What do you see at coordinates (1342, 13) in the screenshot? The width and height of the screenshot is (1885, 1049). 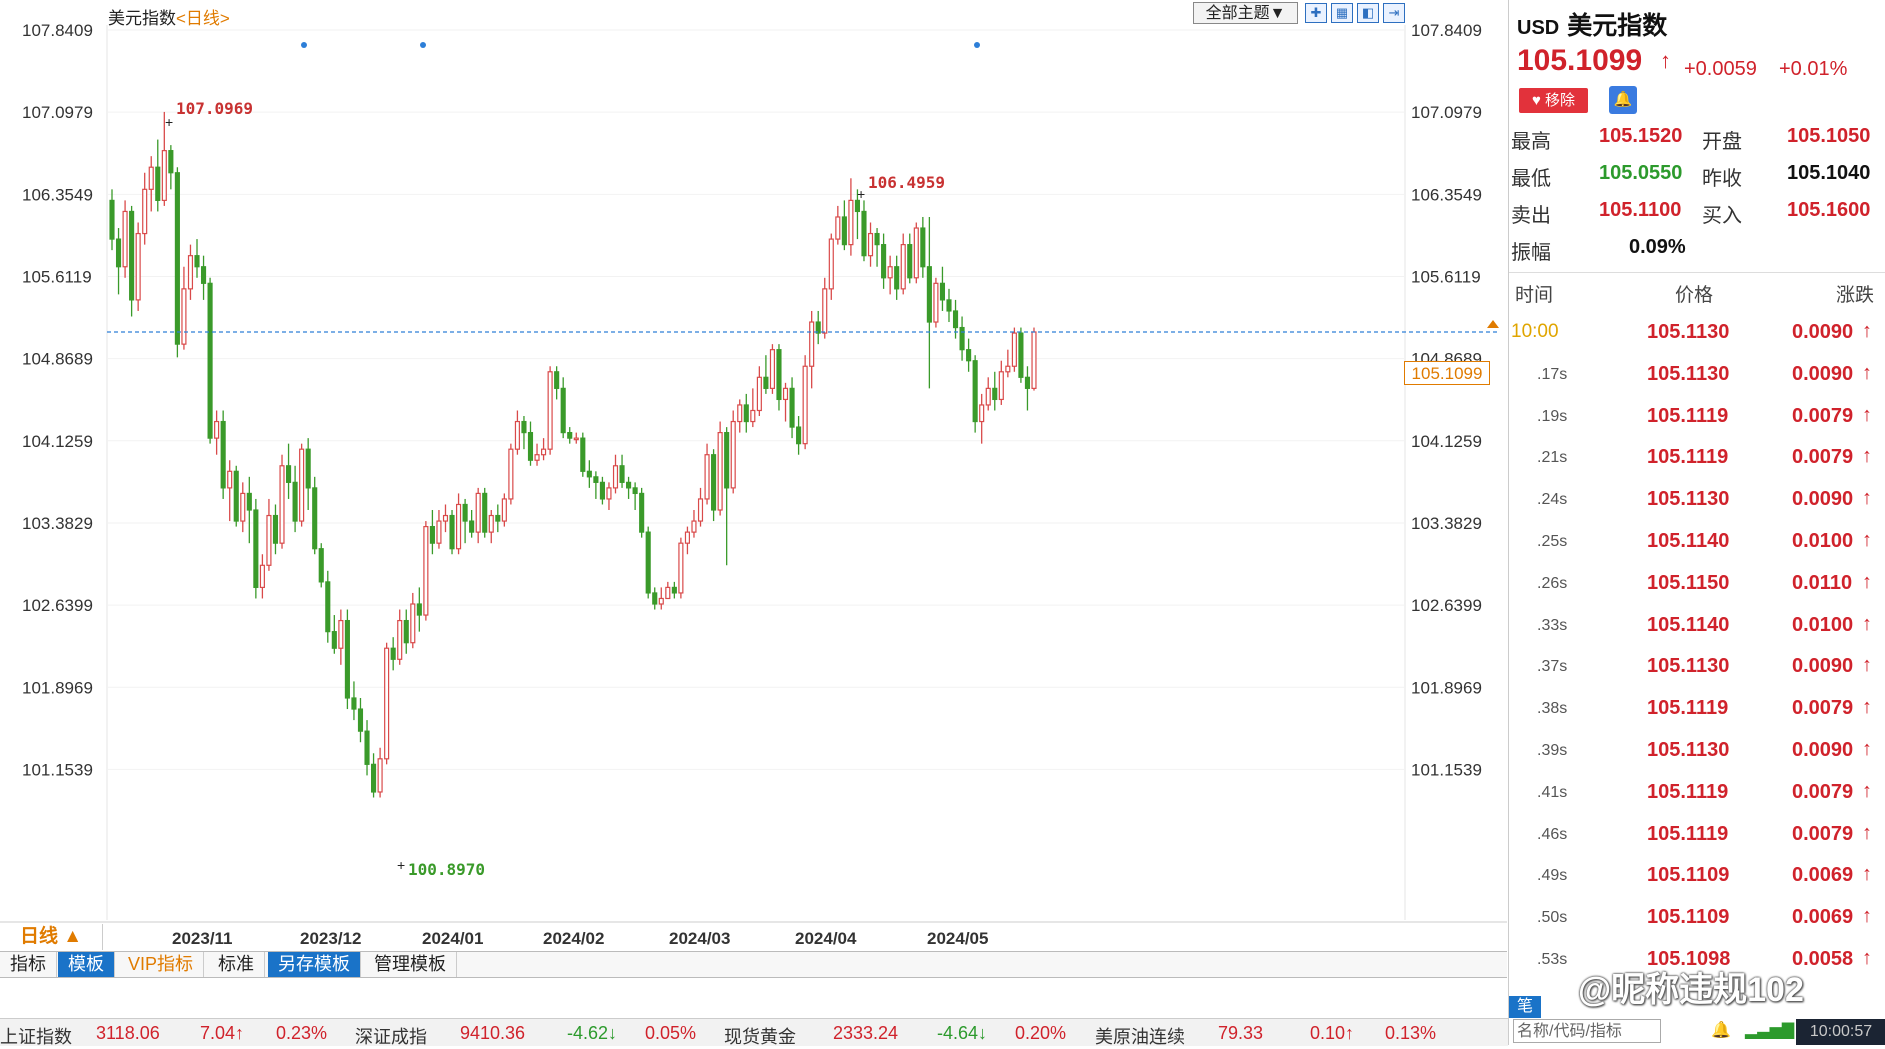 I see `grid-icon: ▦` at bounding box center [1342, 13].